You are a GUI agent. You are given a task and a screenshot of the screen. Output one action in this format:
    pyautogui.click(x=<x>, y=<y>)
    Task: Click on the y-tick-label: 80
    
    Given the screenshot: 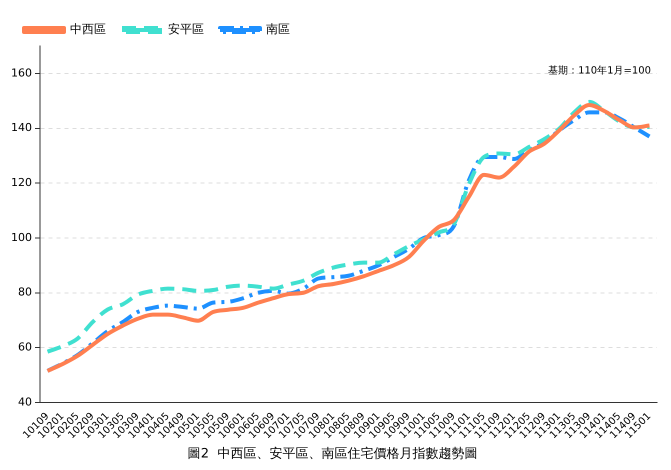 What is the action you would take?
    pyautogui.click(x=25, y=292)
    